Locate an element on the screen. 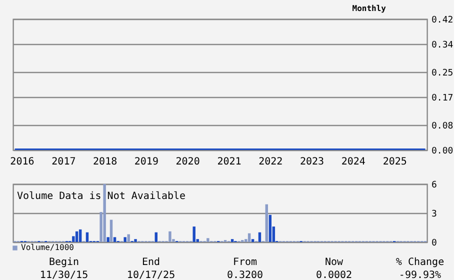 The width and height of the screenshot is (460, 280). text: % Change is located at coordinates (420, 262).